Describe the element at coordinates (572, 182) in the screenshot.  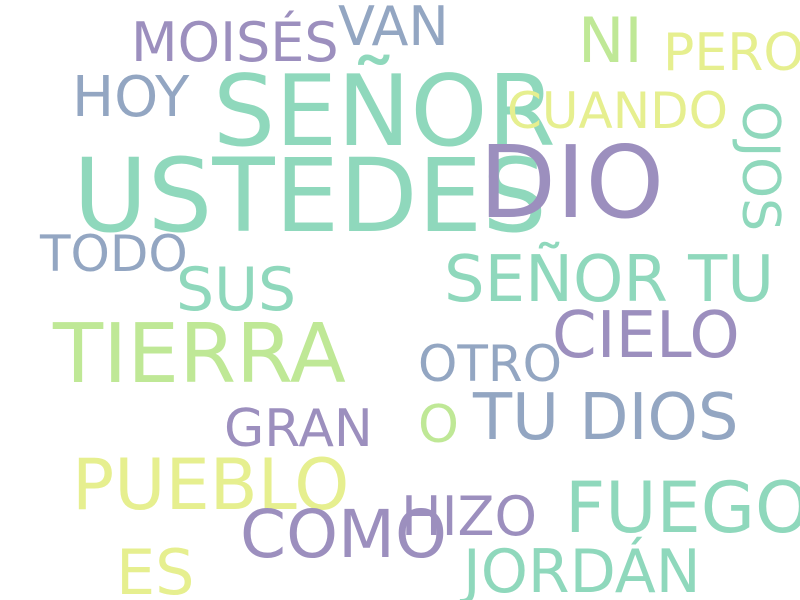
I see `word-dio: DIO` at that location.